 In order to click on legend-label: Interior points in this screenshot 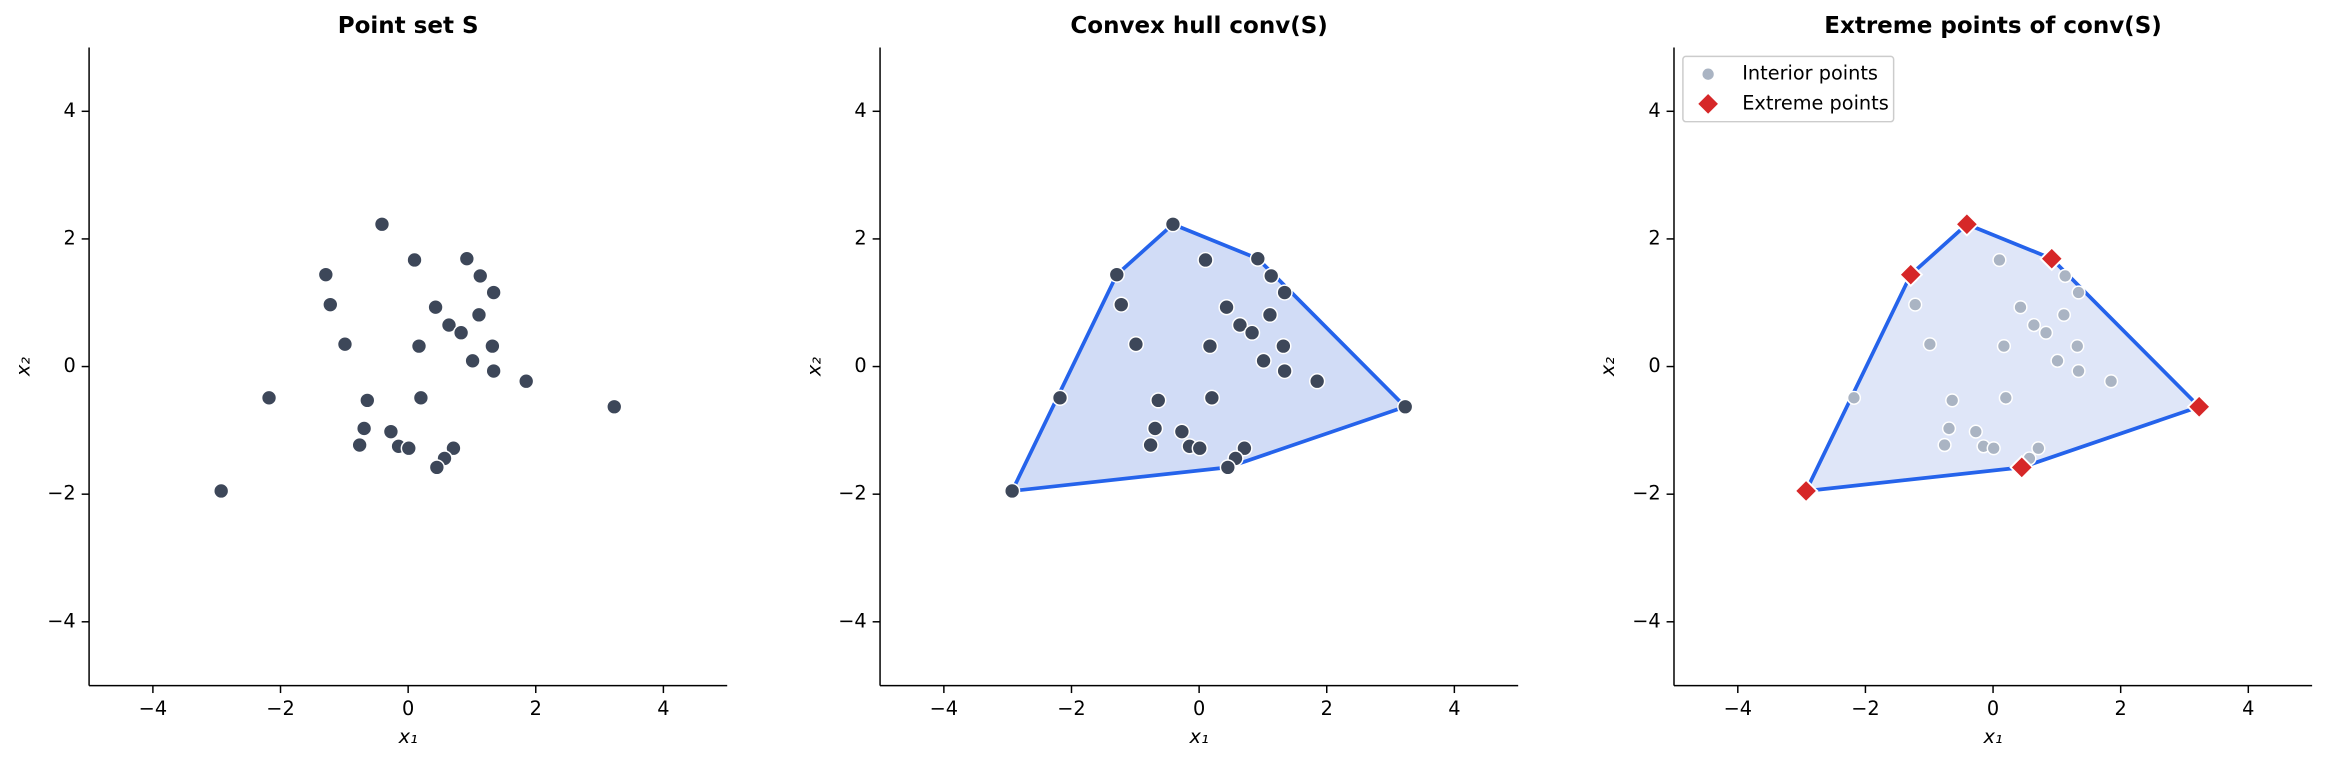, I will do `click(1810, 73)`.